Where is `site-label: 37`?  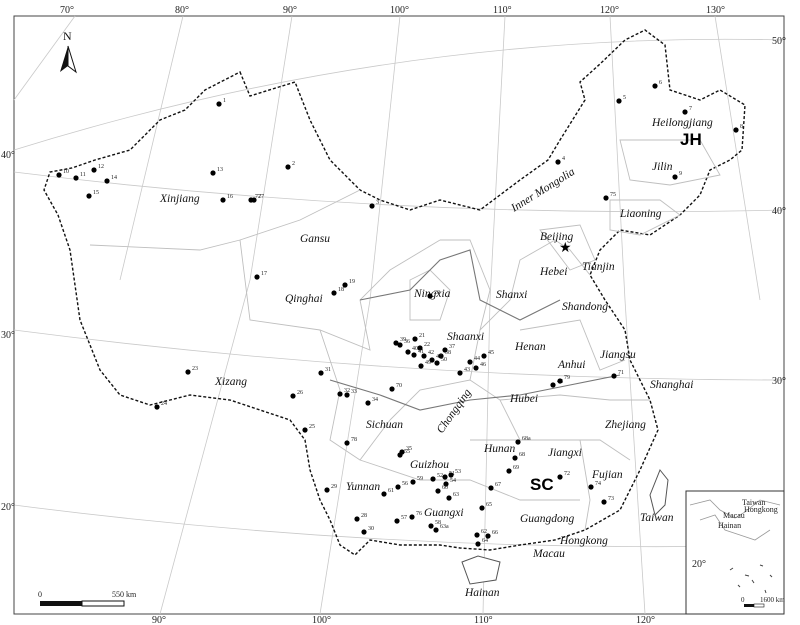 site-label: 37 is located at coordinates (452, 347).